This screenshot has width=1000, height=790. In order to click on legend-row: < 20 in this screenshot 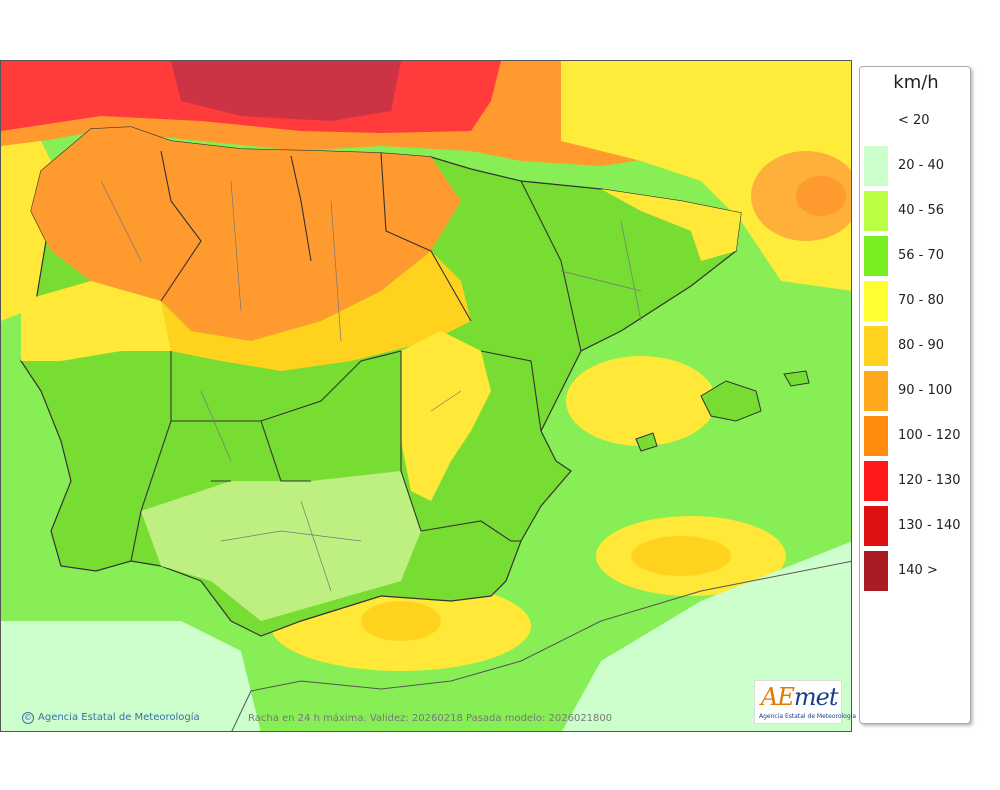, I will do `click(917, 121)`.